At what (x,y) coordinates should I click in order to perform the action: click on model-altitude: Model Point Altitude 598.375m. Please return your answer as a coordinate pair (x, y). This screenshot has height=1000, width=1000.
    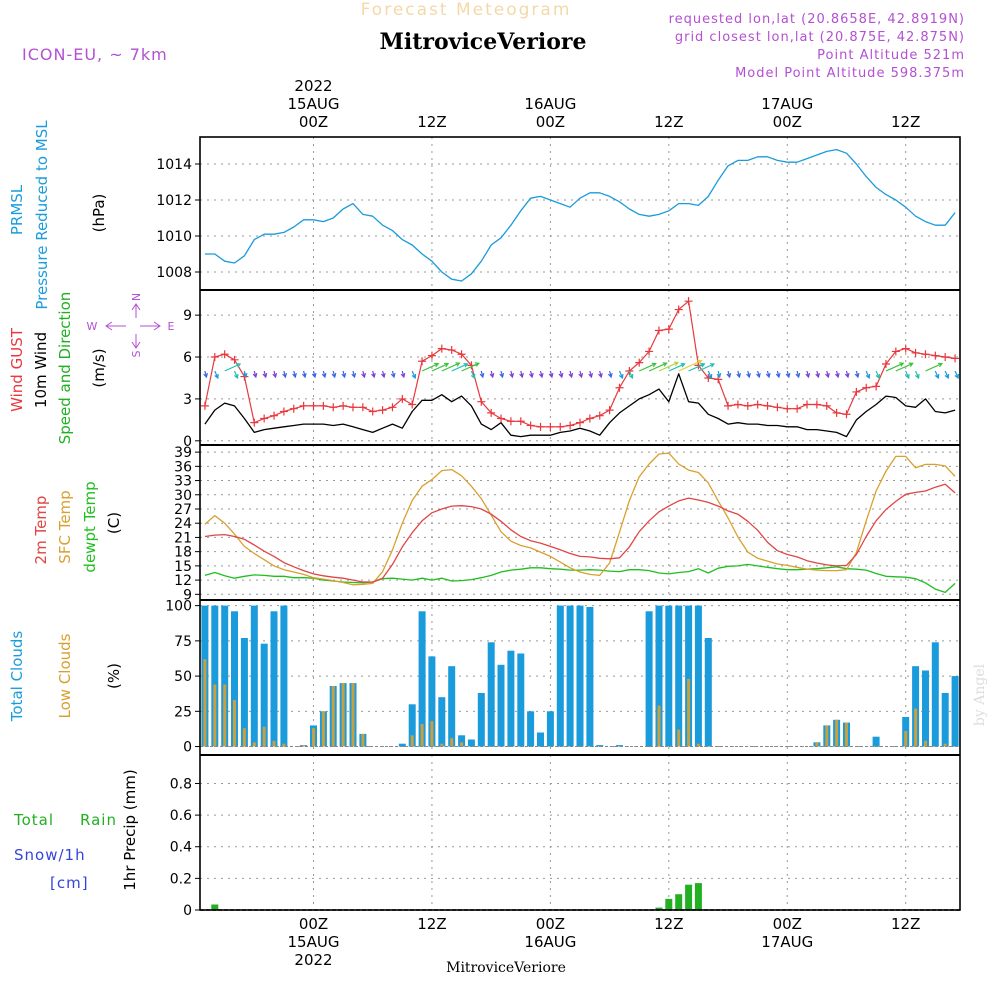
    Looking at the image, I should click on (850, 73).